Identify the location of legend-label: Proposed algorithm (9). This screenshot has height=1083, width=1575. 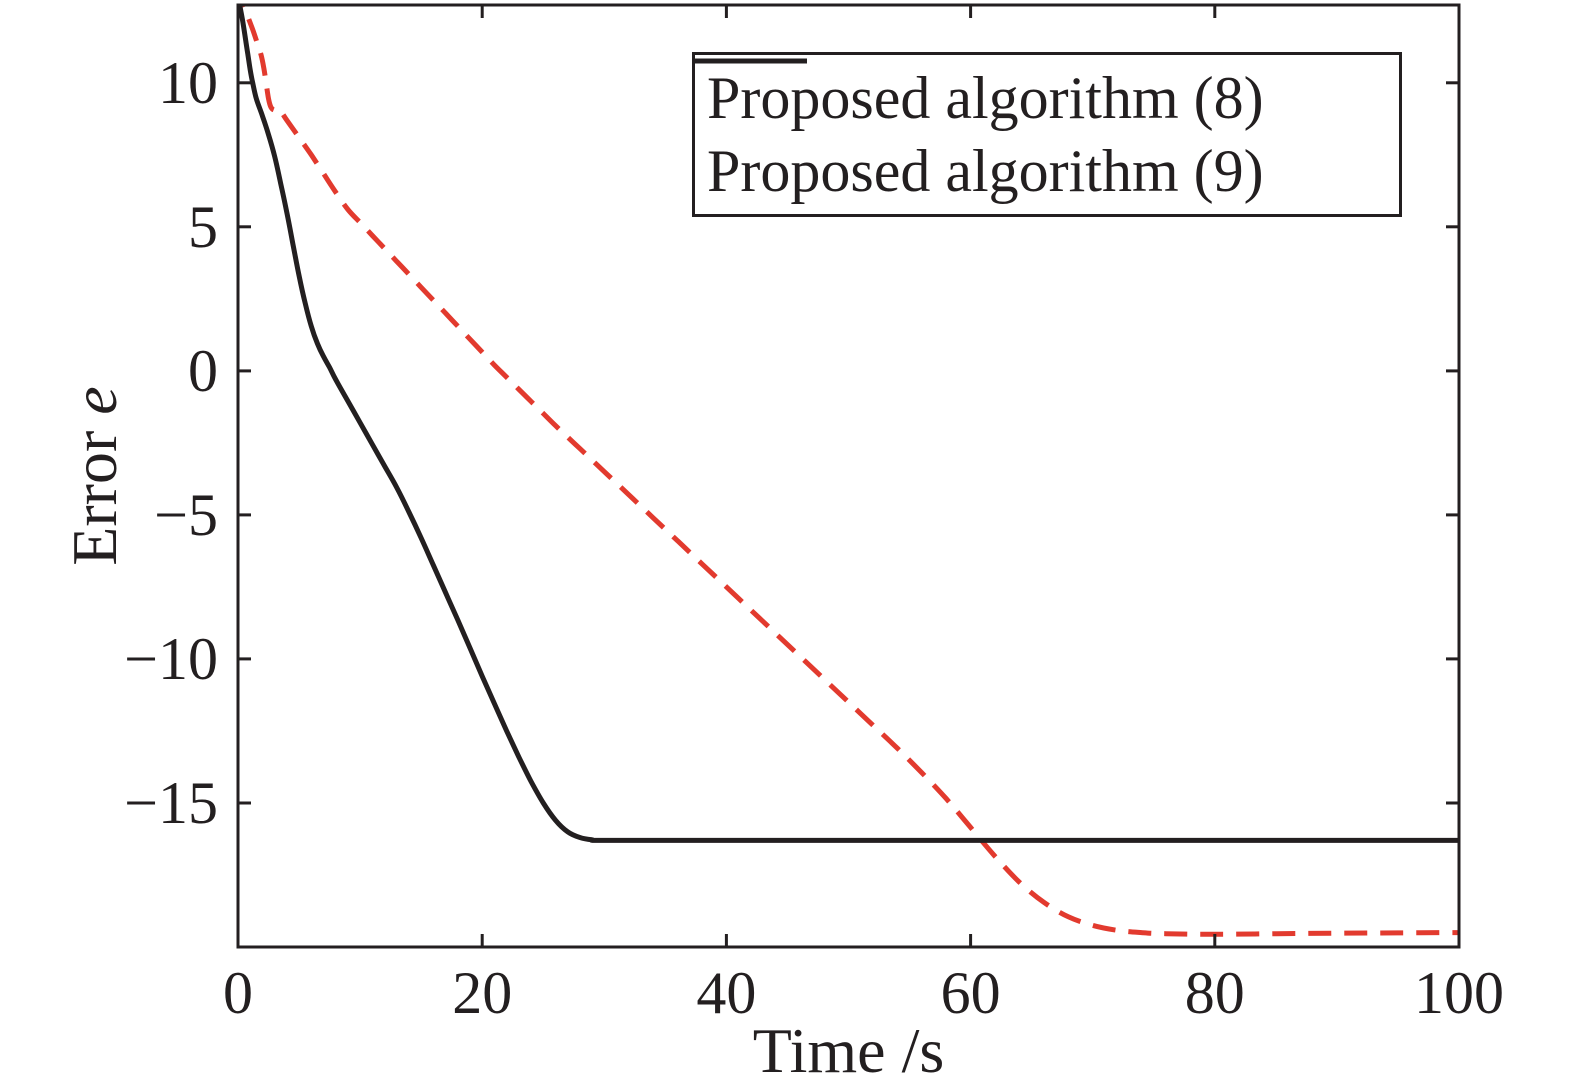
(985, 170).